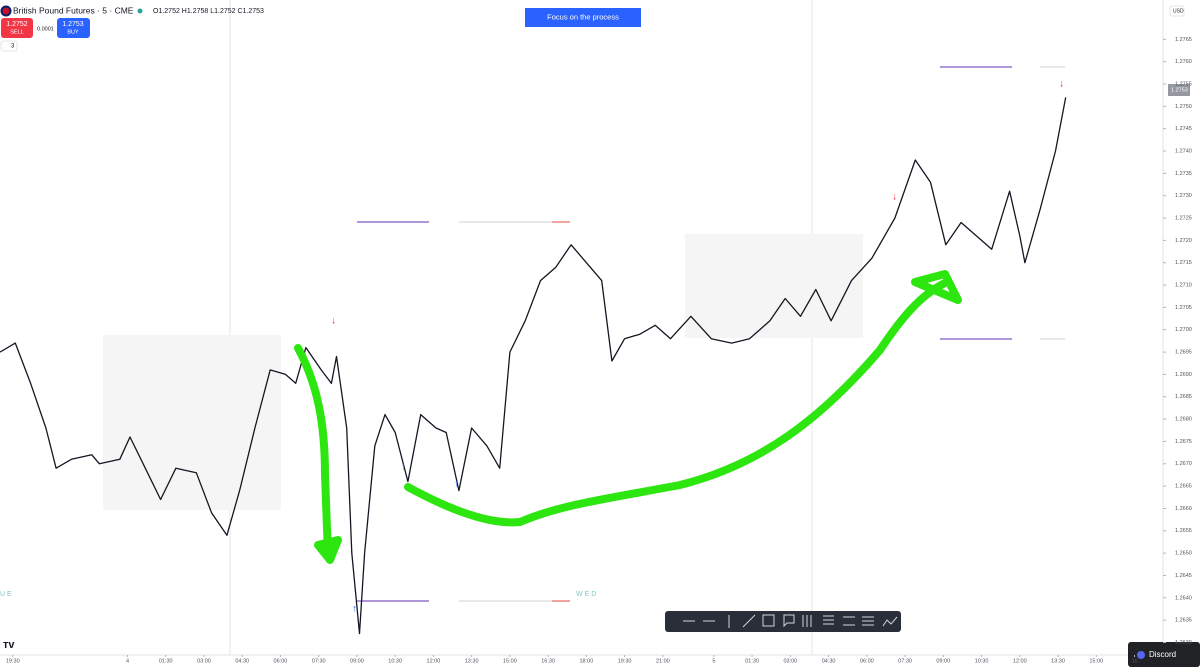 The width and height of the screenshot is (1200, 672). I want to click on y-tick-label: 1.2630, so click(1183, 643).